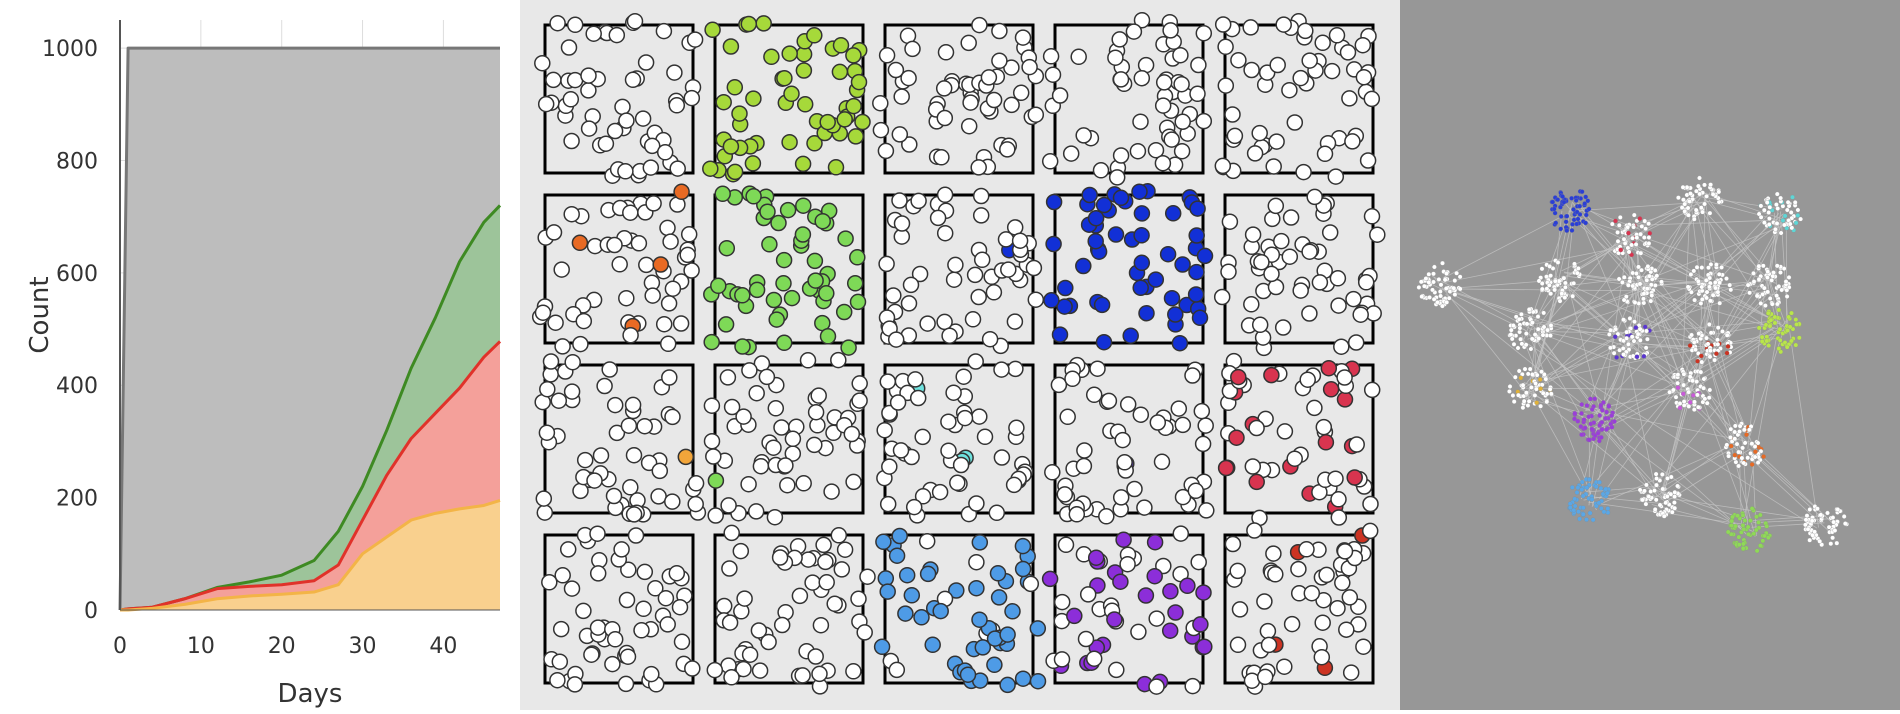  Describe the element at coordinates (1440, 284) in the screenshot. I see `network-cluster-c0` at that location.